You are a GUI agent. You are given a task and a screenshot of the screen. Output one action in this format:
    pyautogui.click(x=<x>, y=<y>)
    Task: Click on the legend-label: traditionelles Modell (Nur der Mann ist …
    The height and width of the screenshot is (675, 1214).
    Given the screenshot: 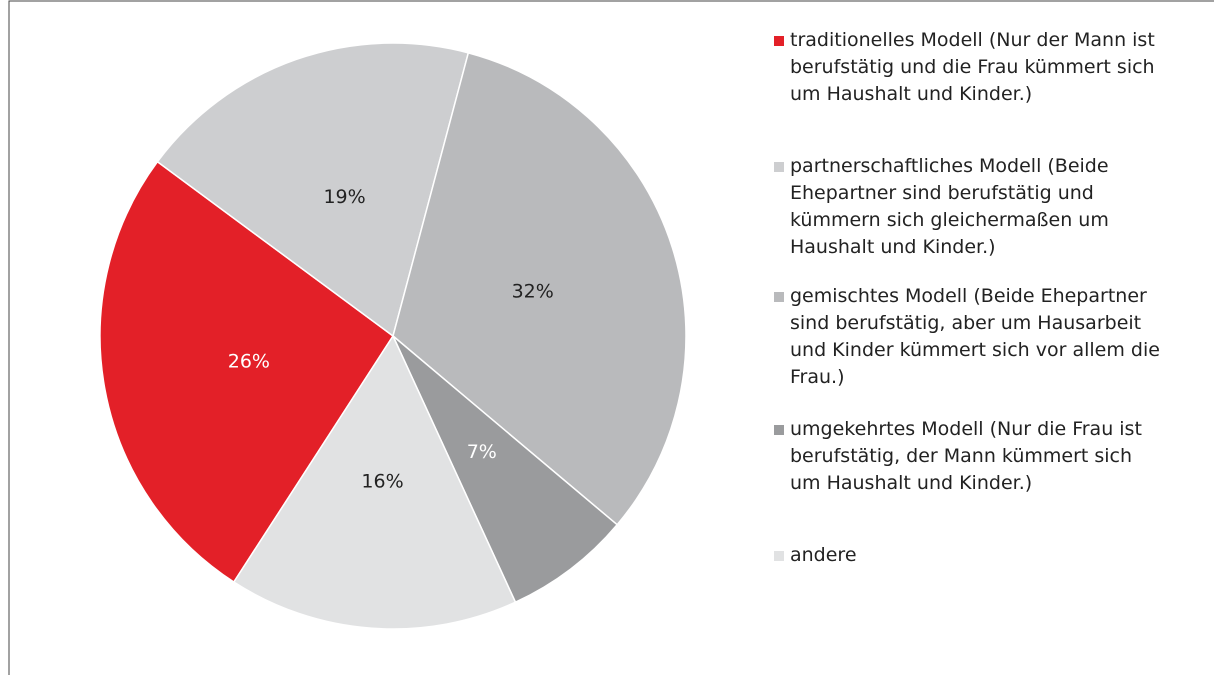 What is the action you would take?
    pyautogui.click(x=972, y=67)
    